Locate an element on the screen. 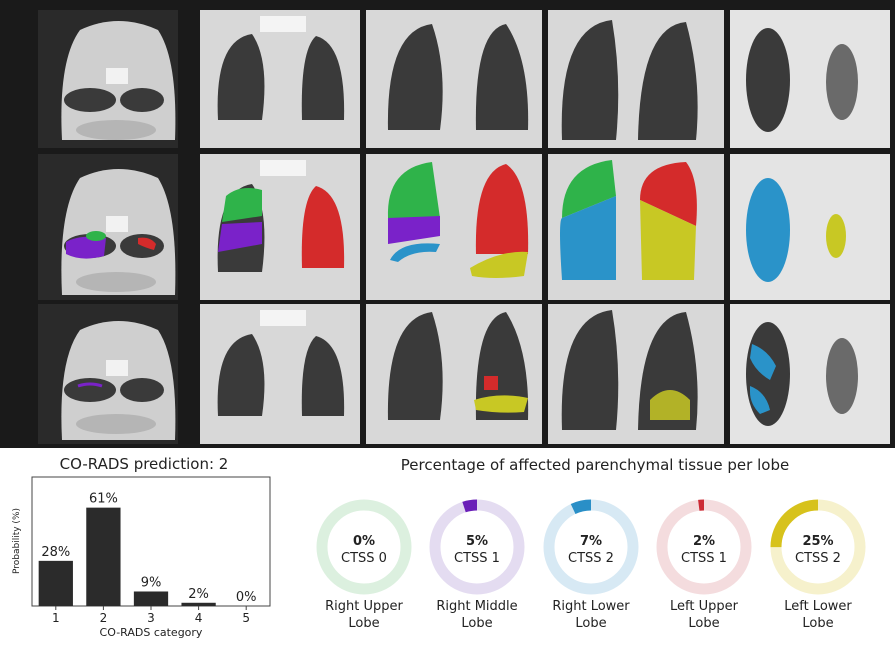  lobe-name-line1: Right Lower is located at coordinates (591, 606).